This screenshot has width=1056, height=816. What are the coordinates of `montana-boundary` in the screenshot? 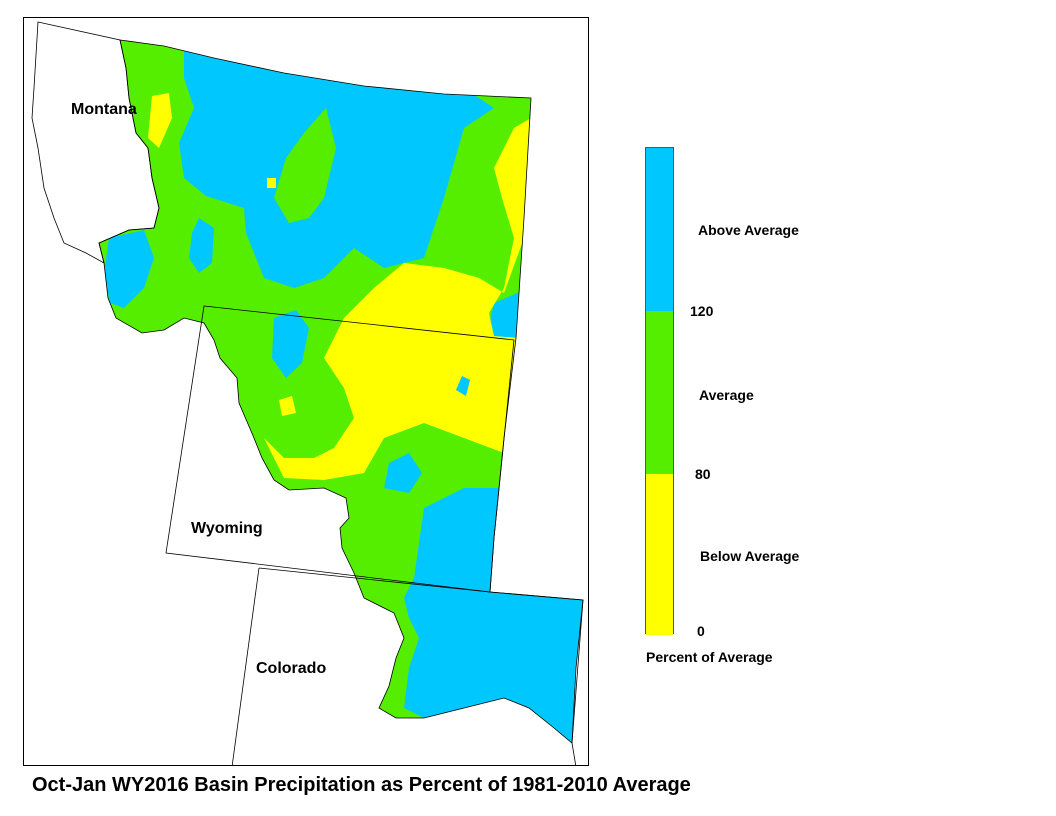 It's located at (95, 142).